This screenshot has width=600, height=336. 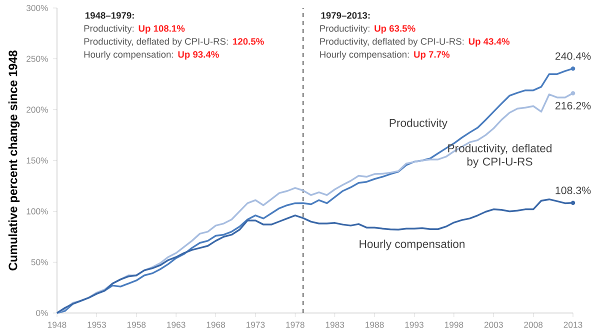 What do you see at coordinates (489, 42) in the screenshot?
I see `annotation: Up 43.4%` at bounding box center [489, 42].